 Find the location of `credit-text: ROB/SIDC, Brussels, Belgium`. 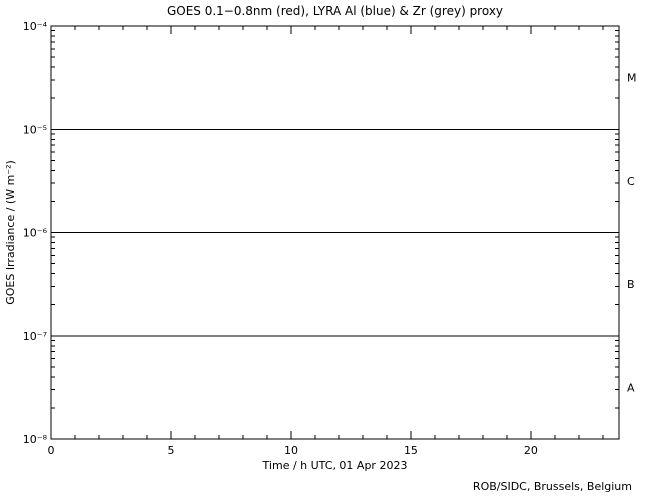

credit-text: ROB/SIDC, Brussels, Belgium is located at coordinates (552, 486).